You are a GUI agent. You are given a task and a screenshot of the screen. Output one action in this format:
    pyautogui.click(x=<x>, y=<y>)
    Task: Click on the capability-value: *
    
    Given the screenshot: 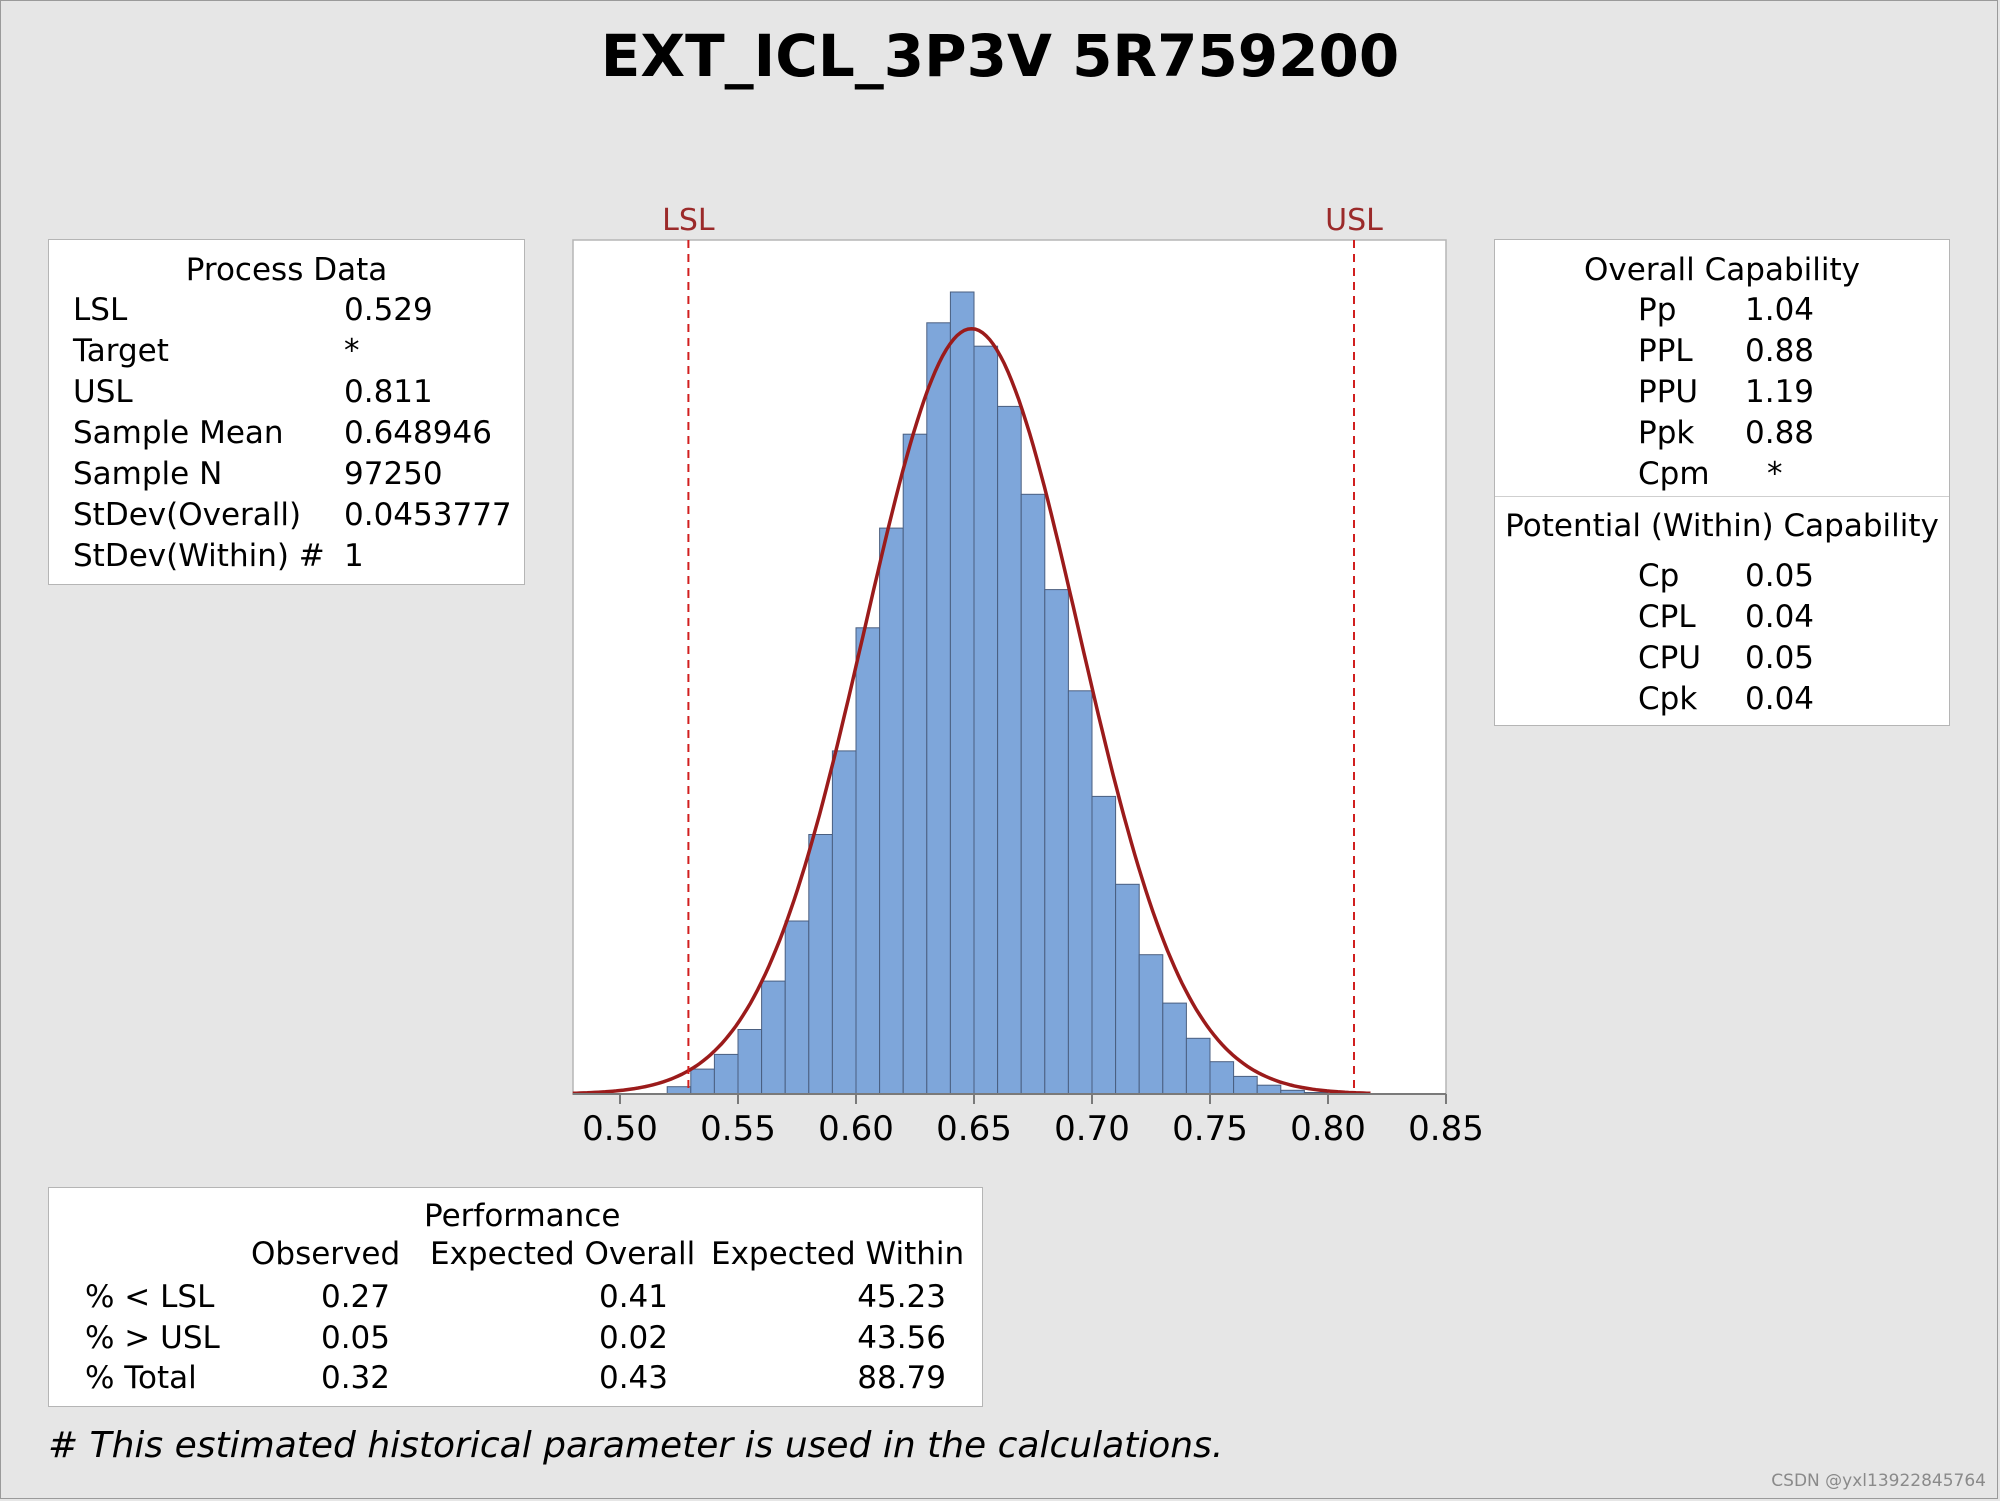 What is the action you would take?
    pyautogui.click(x=1775, y=474)
    